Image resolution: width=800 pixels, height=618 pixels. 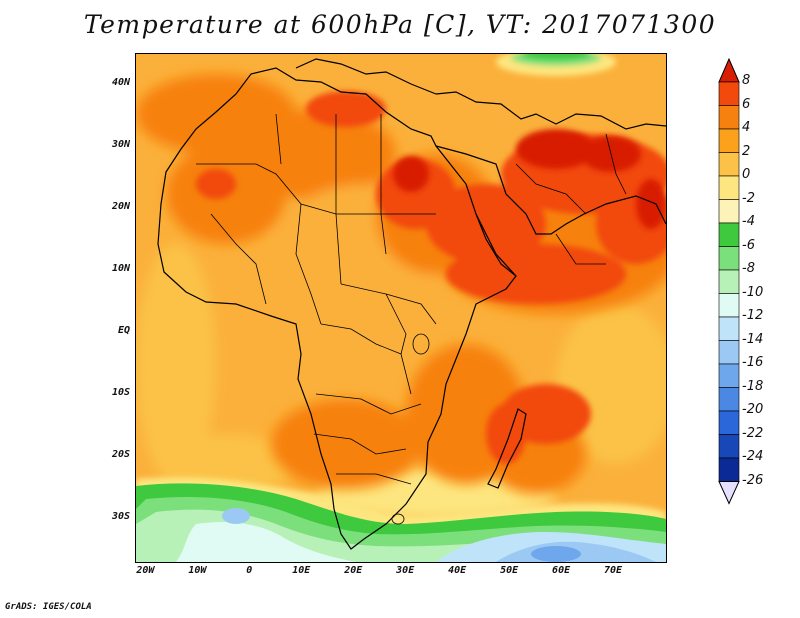 I want to click on lon-tick-label: 70E, so click(x=613, y=570).